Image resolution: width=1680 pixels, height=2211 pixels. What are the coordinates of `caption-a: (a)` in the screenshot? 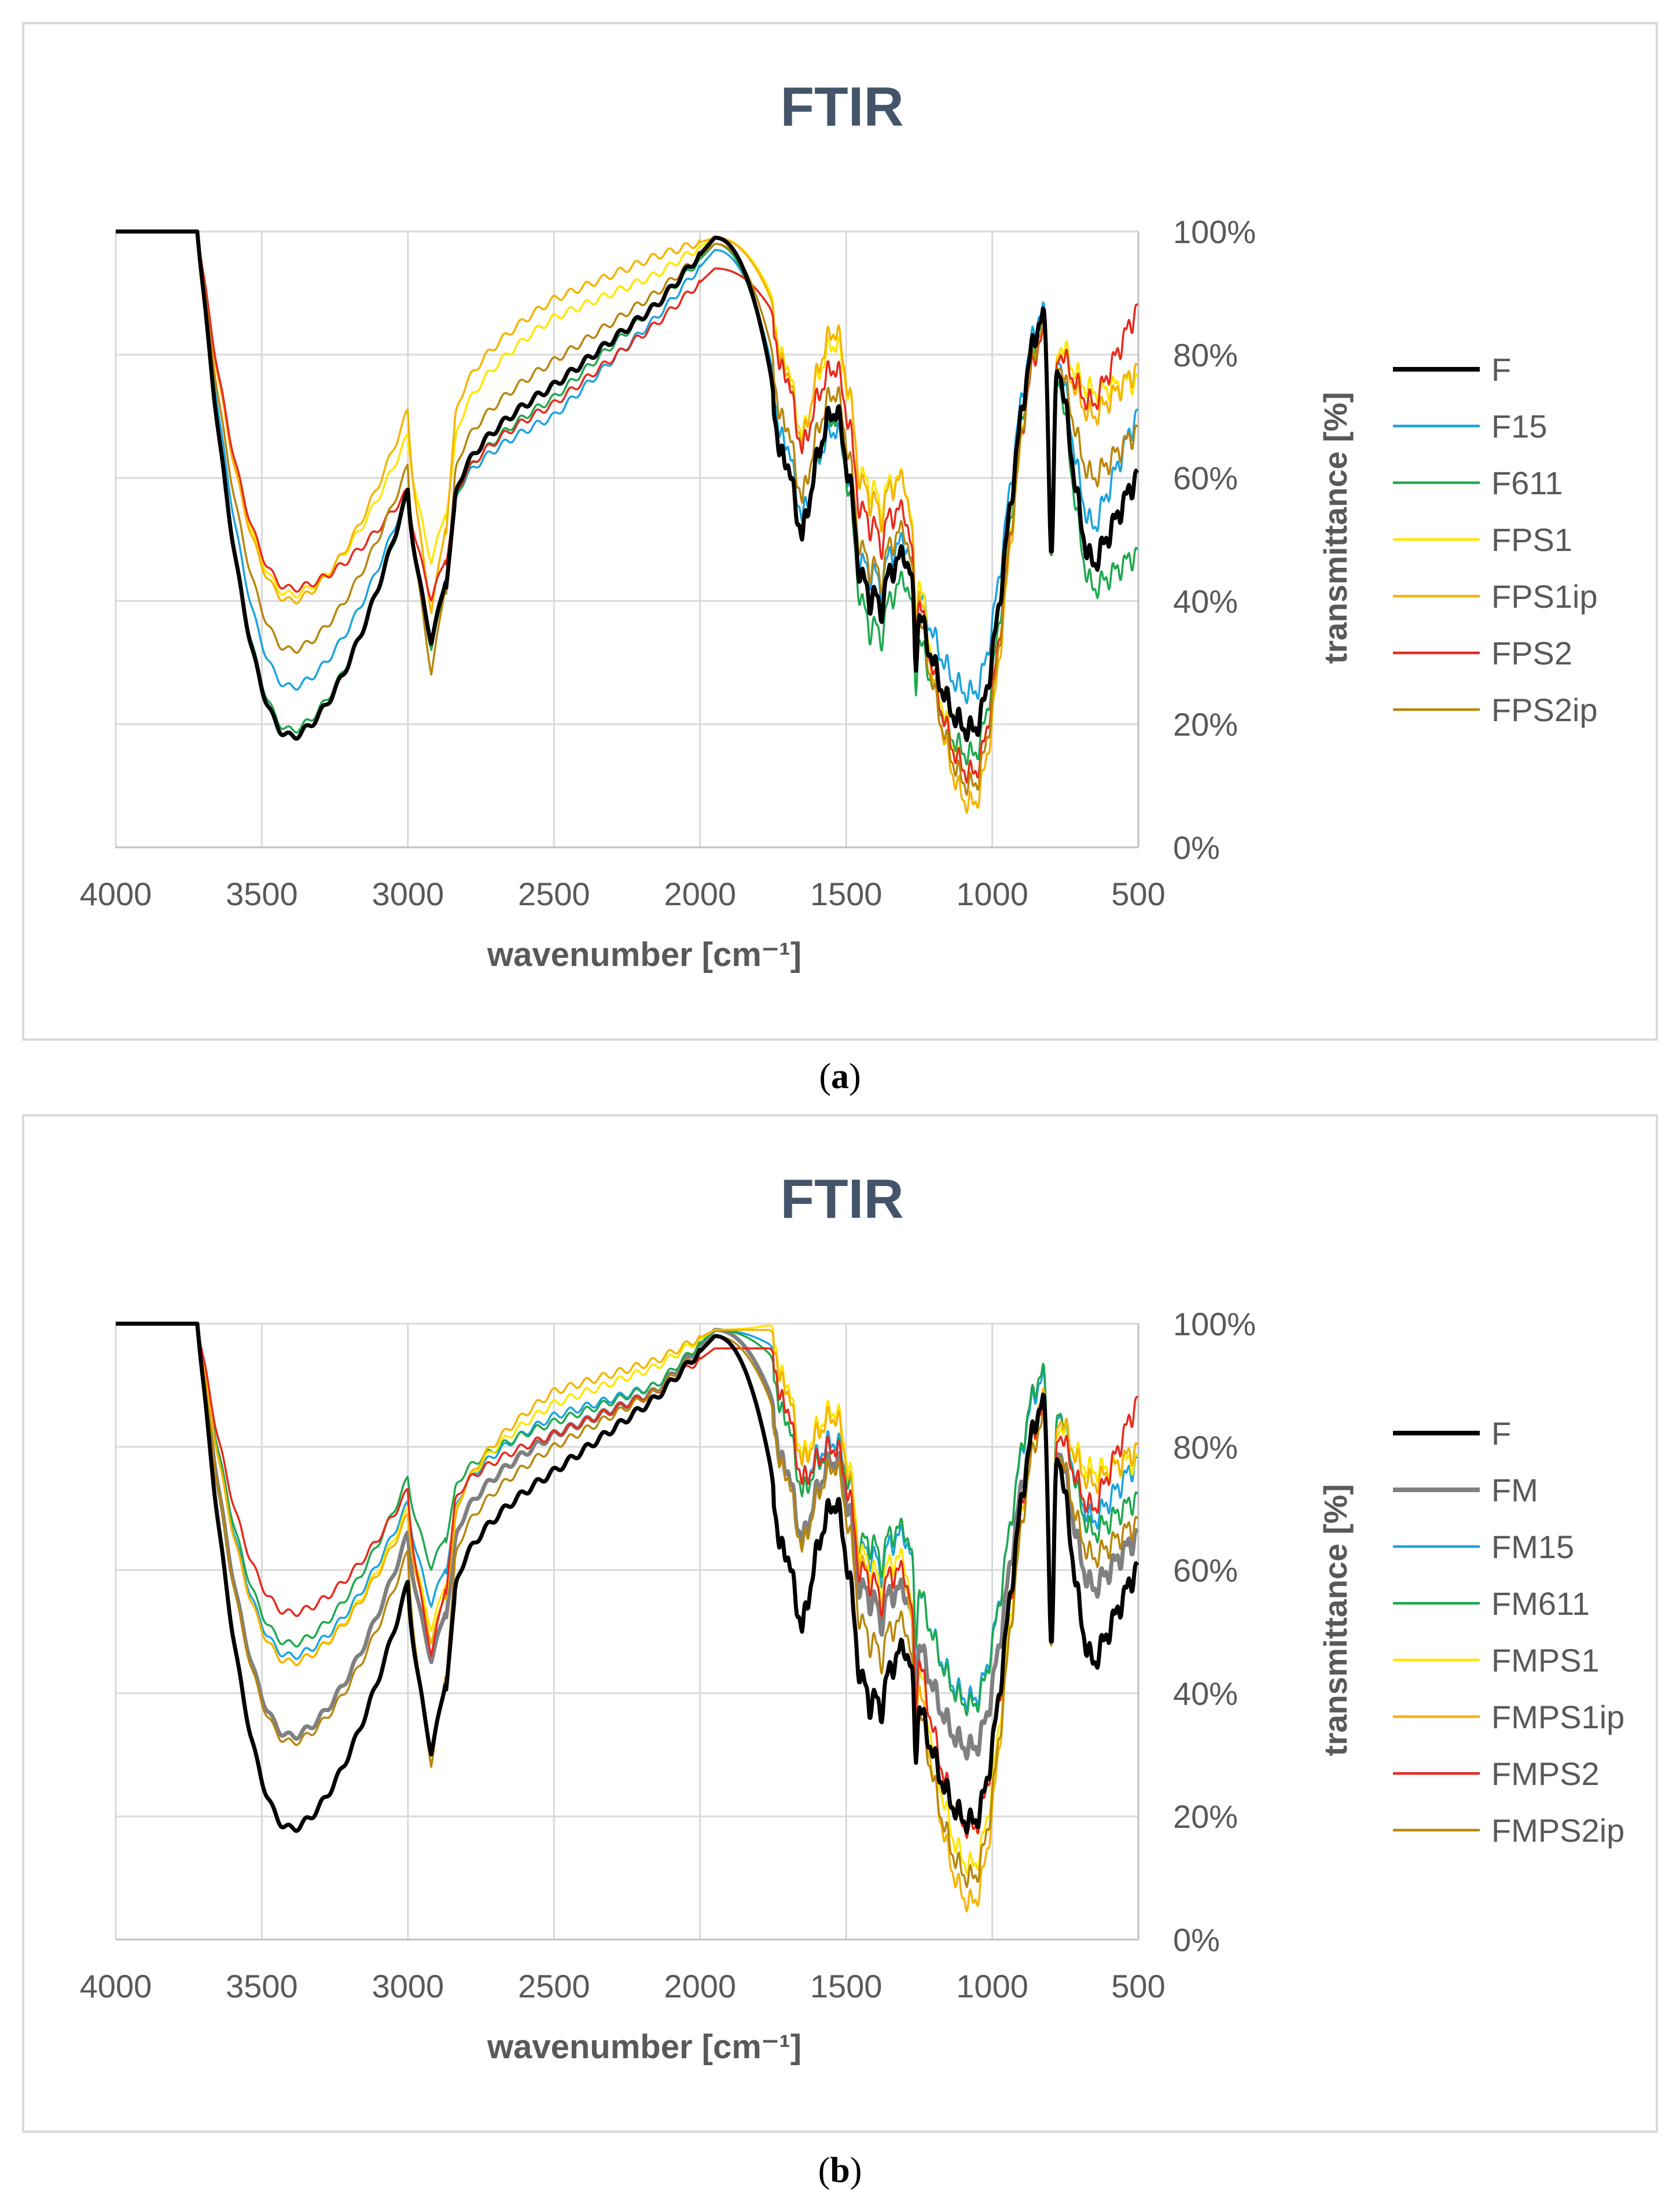 It's located at (840, 1076).